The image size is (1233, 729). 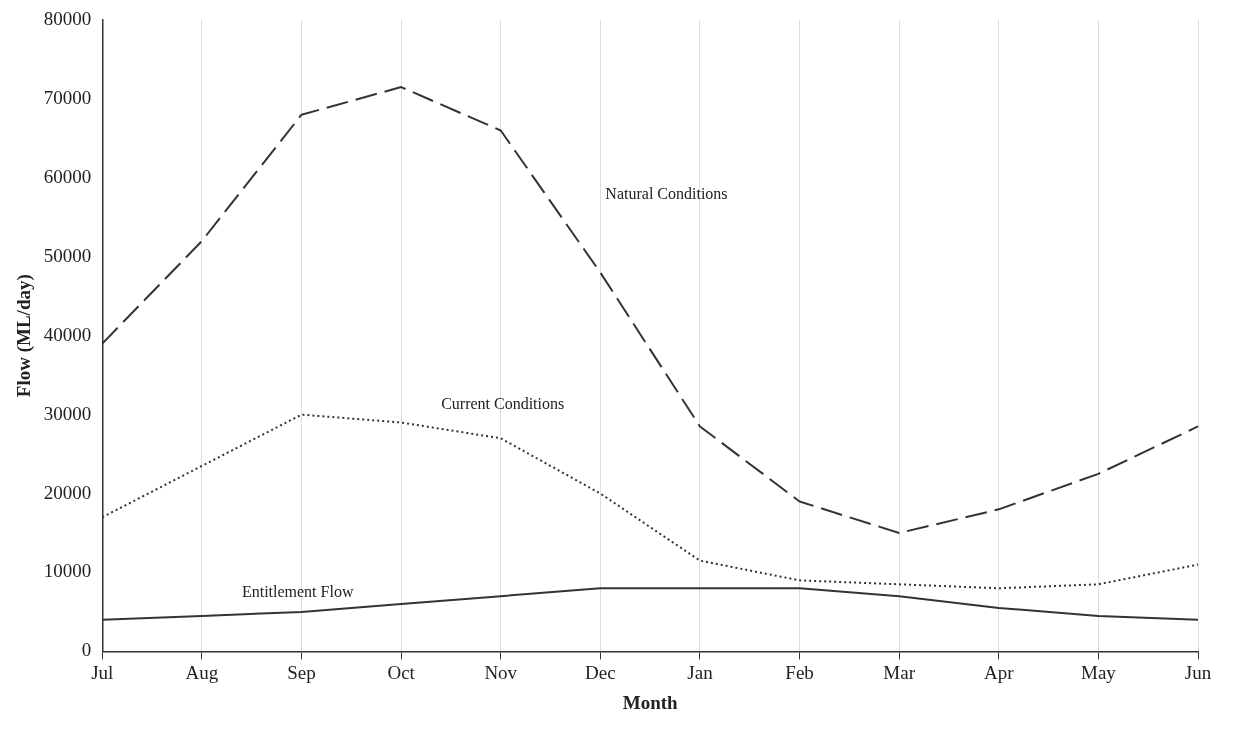 What do you see at coordinates (1098, 672) in the screenshot?
I see `x-tick-label: May` at bounding box center [1098, 672].